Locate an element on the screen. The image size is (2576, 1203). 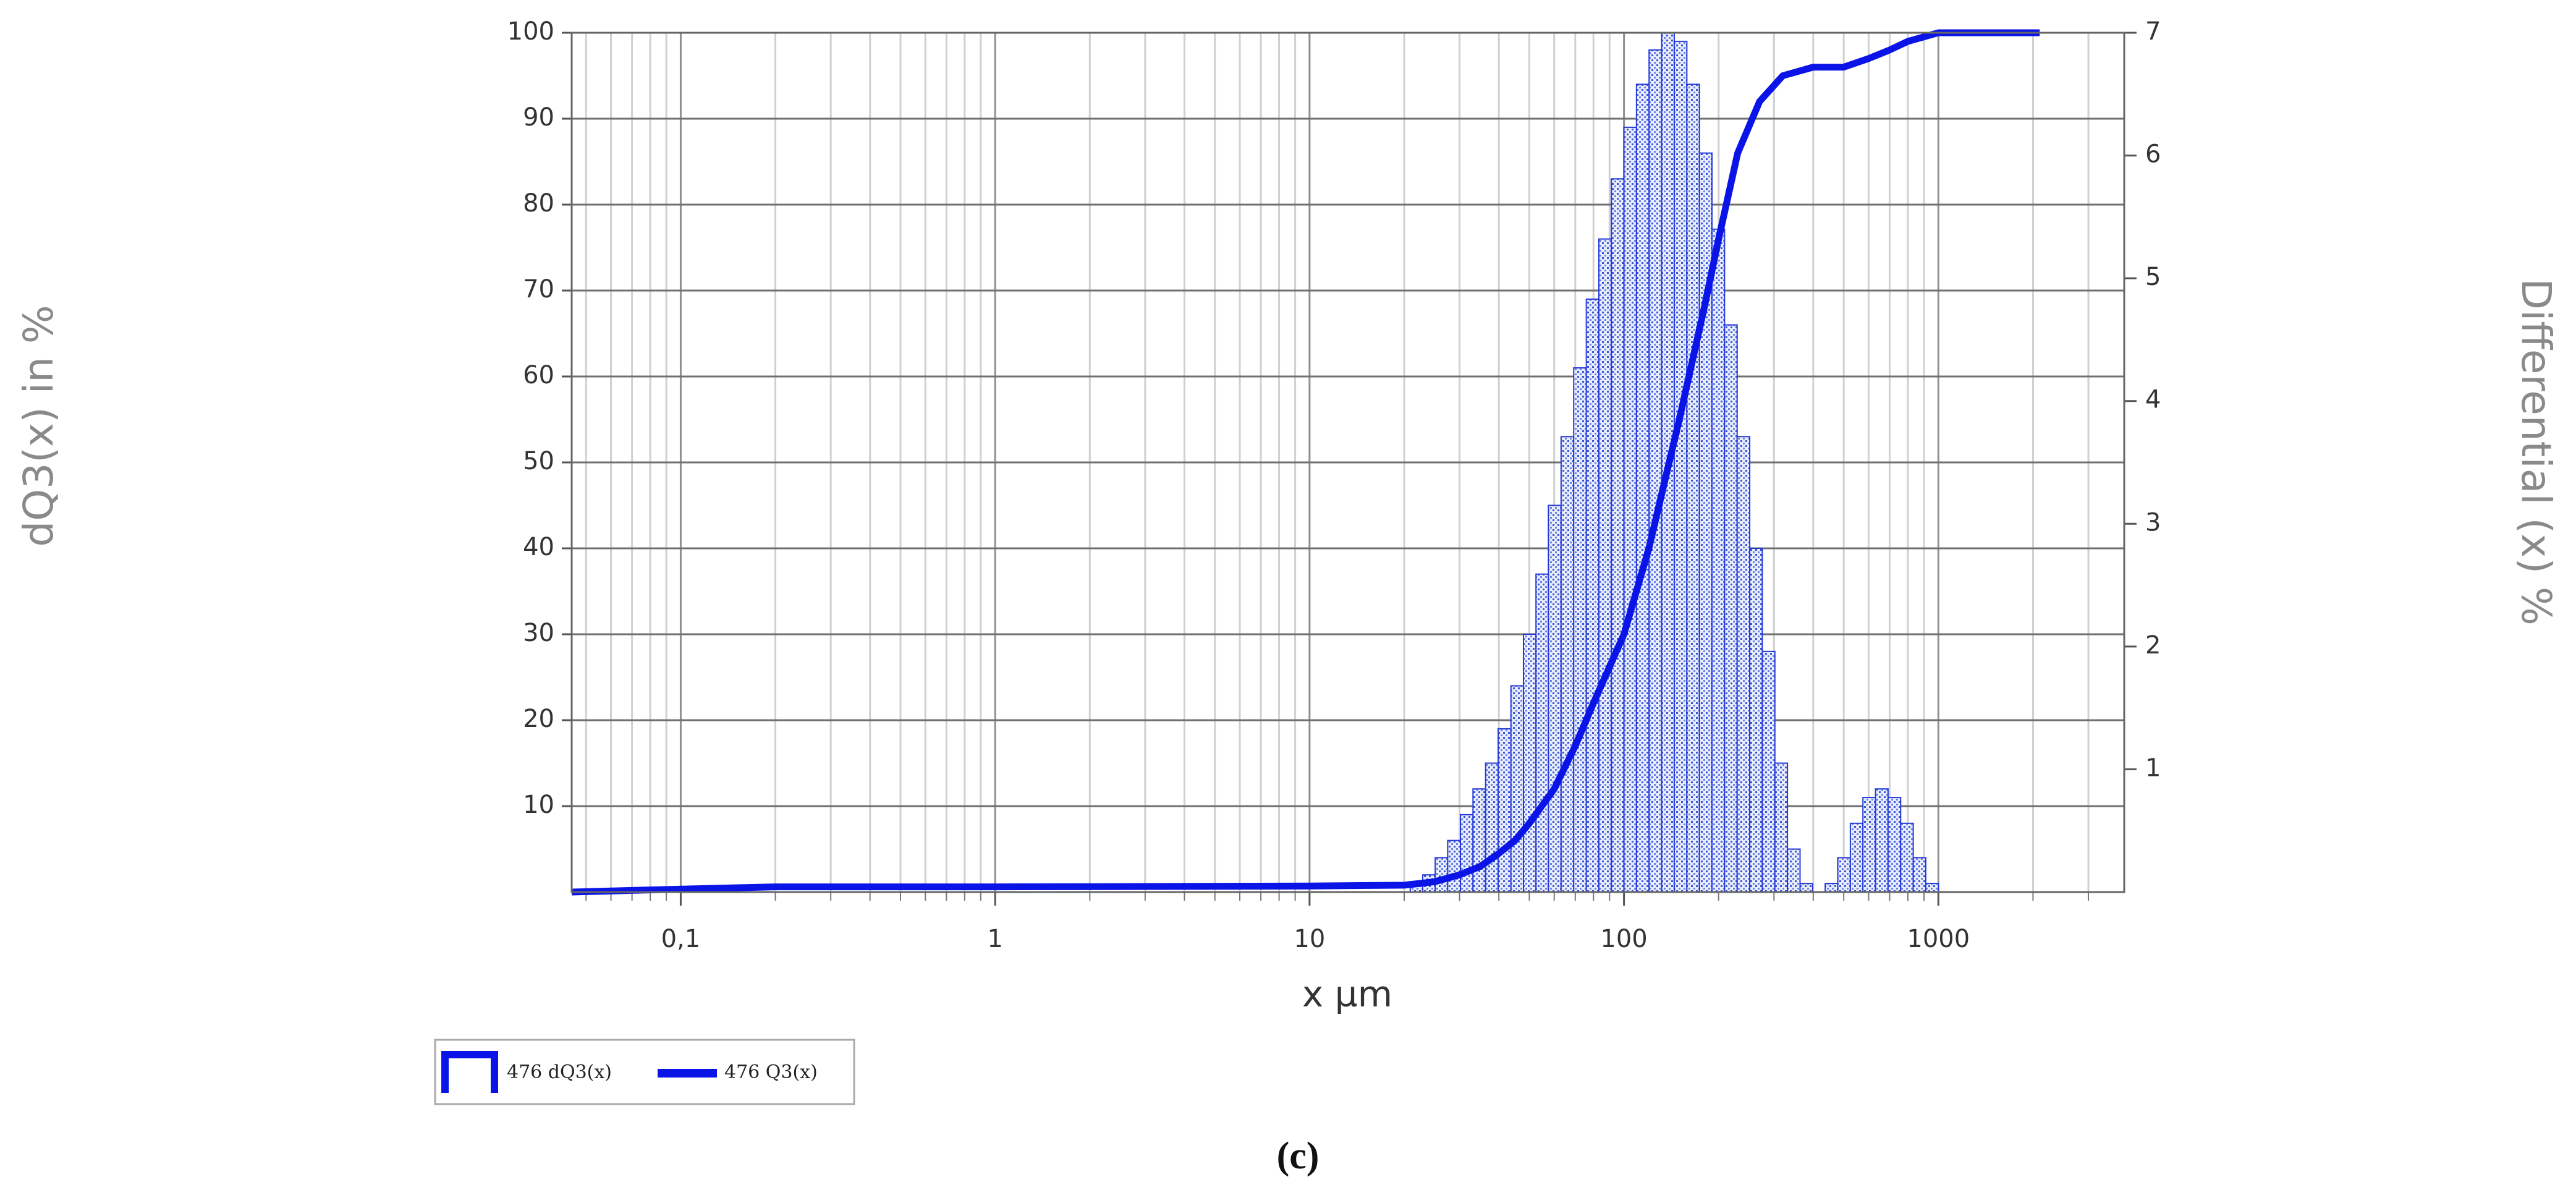
x-axis-title: x µm is located at coordinates (1347, 994).